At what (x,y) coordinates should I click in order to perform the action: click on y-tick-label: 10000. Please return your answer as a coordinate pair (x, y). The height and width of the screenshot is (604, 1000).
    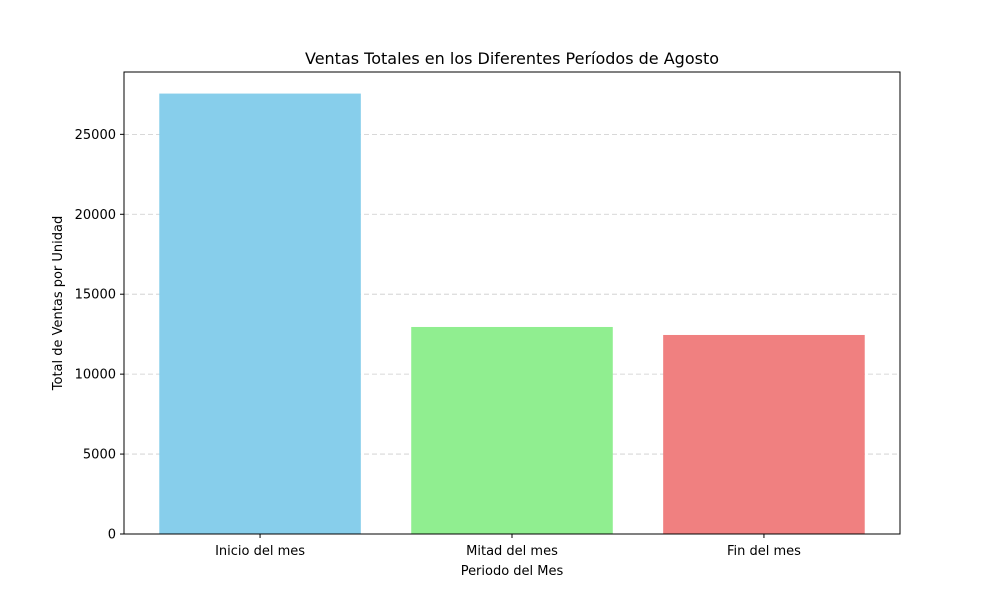
    Looking at the image, I should click on (95, 375).